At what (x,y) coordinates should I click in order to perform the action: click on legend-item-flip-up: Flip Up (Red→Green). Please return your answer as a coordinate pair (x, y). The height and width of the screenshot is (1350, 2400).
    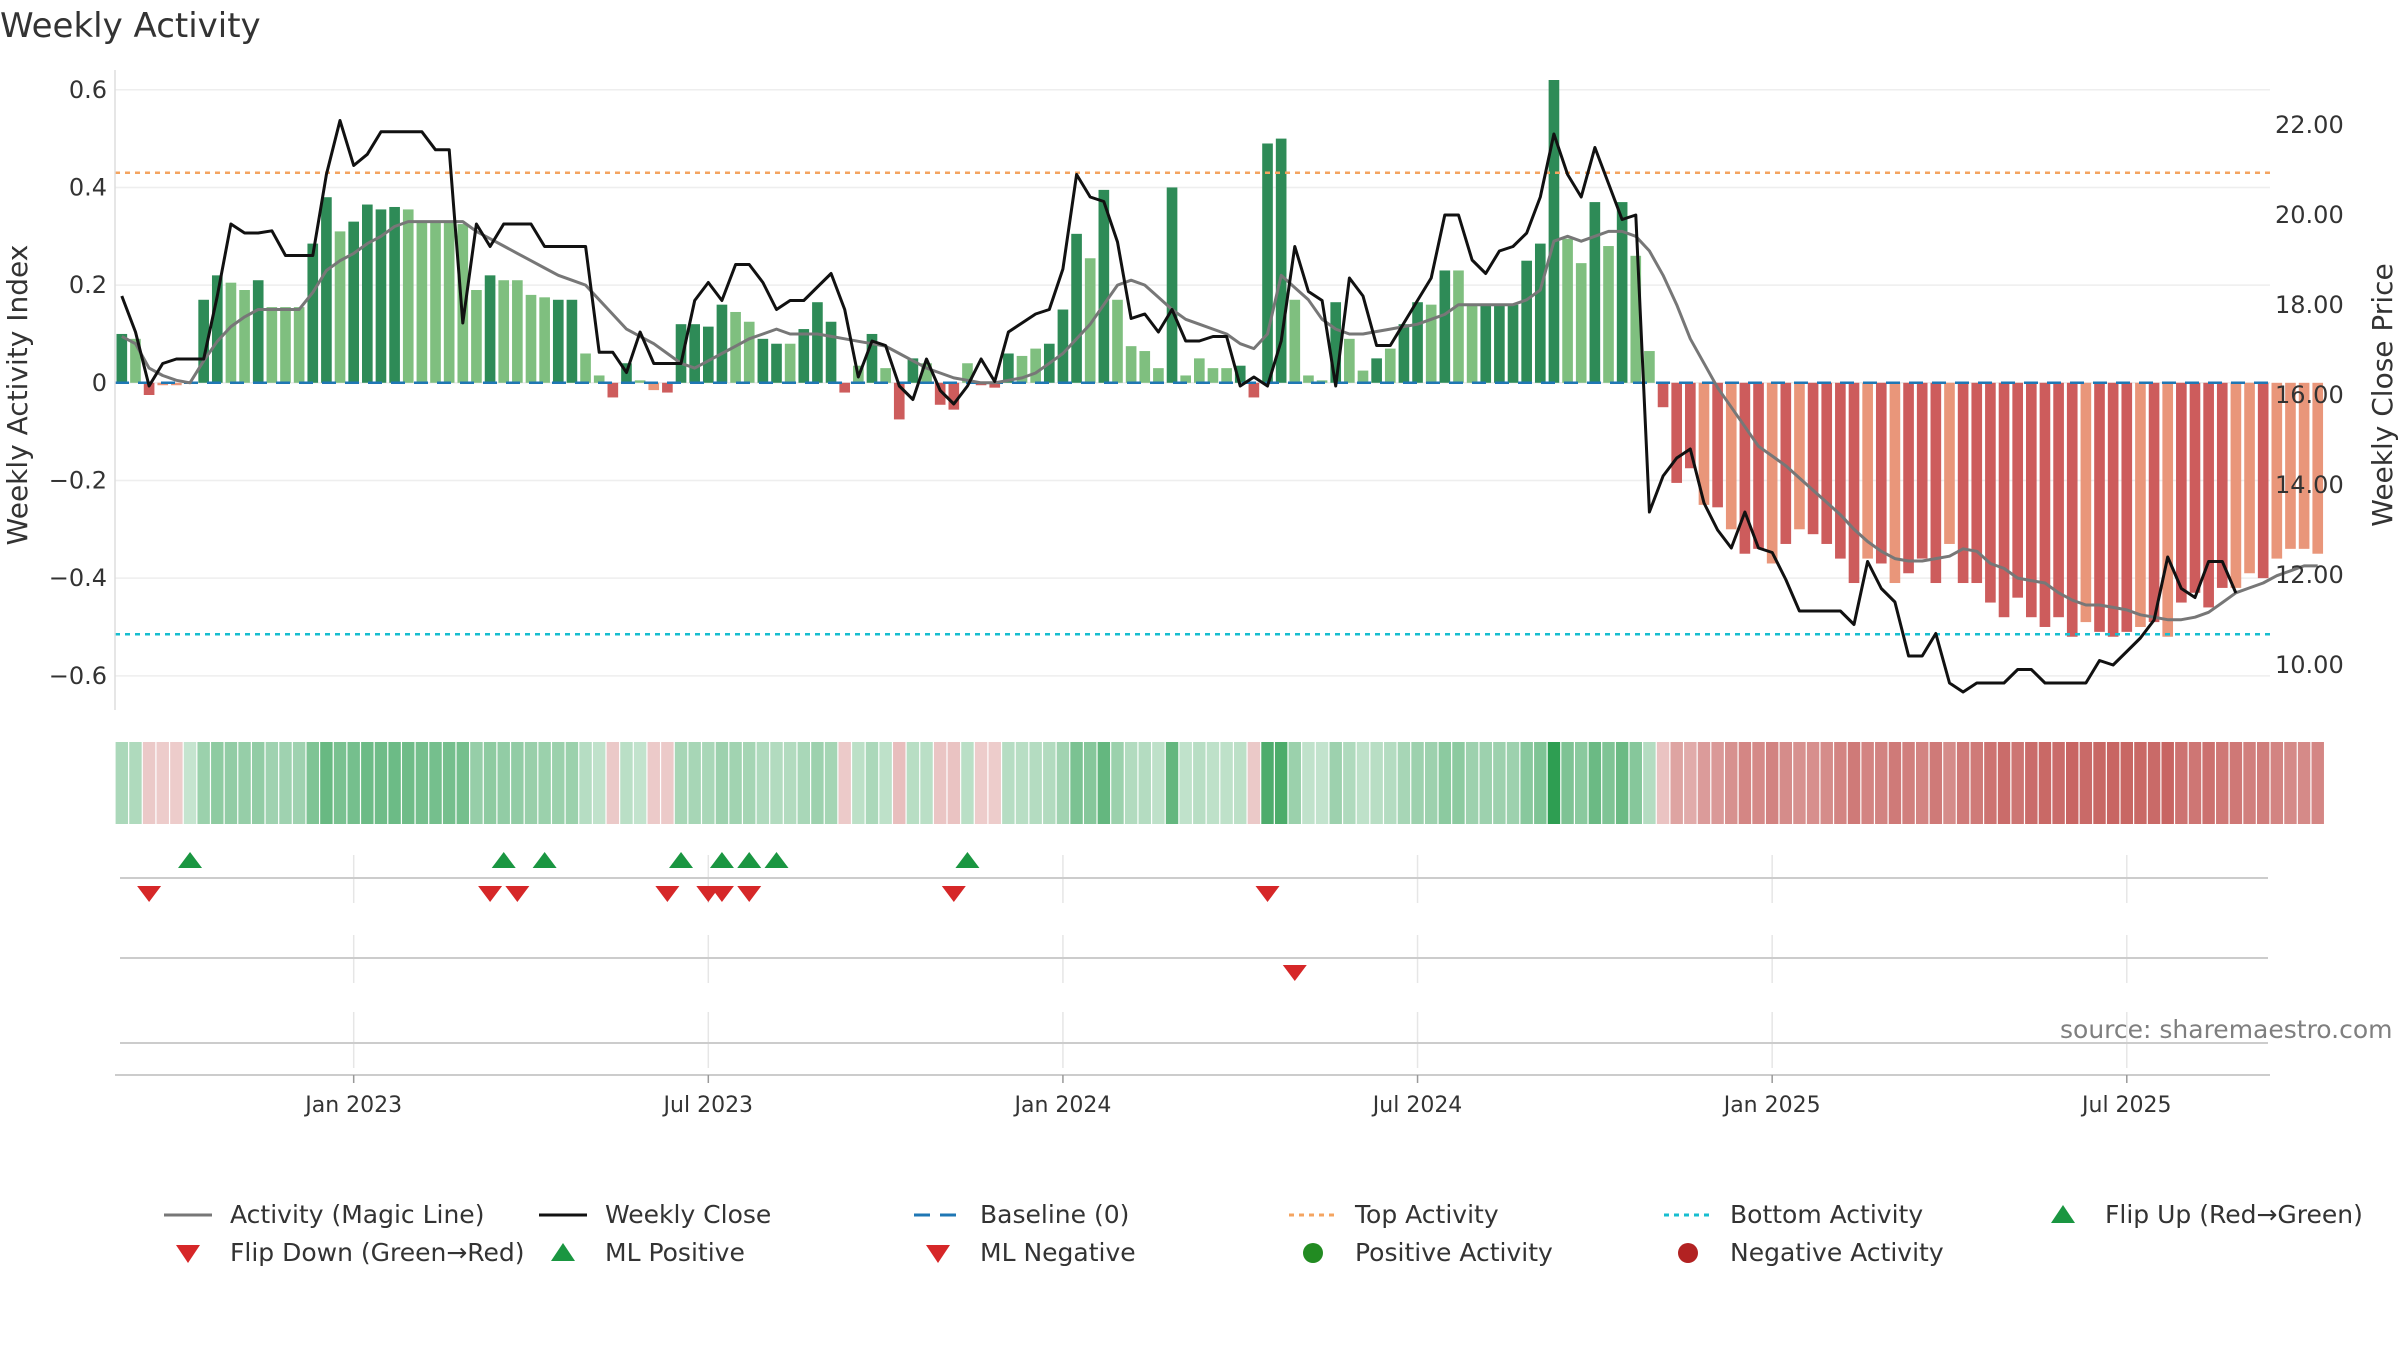
    Looking at the image, I should click on (2199, 1214).